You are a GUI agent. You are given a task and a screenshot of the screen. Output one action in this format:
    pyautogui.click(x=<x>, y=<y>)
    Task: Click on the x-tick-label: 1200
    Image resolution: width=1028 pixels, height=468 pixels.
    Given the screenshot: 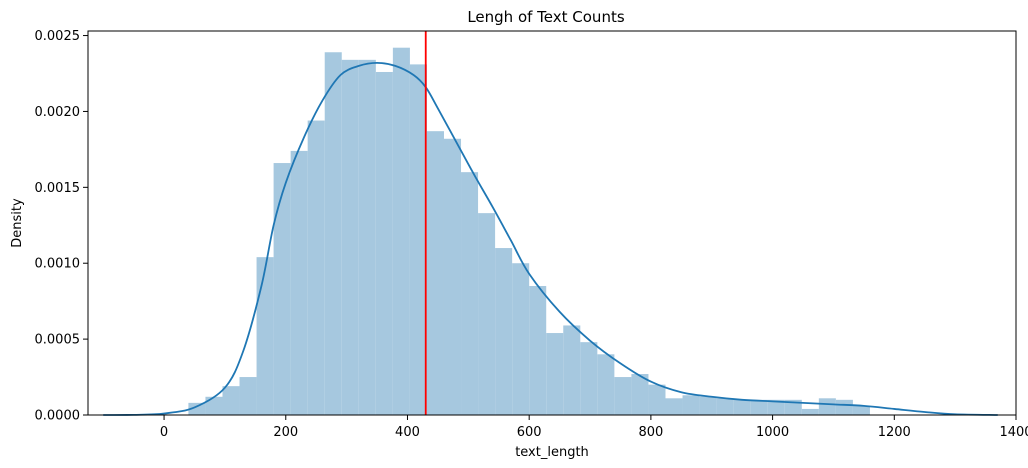 What is the action you would take?
    pyautogui.click(x=894, y=432)
    